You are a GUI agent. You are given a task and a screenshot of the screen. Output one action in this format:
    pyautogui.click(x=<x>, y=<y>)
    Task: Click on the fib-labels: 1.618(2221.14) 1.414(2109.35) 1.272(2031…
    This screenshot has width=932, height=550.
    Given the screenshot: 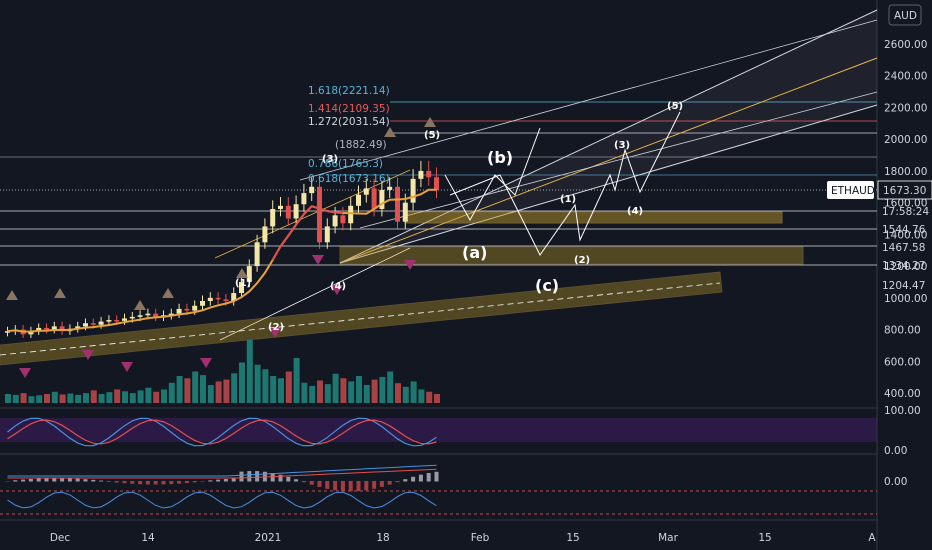 What is the action you would take?
    pyautogui.click(x=349, y=135)
    